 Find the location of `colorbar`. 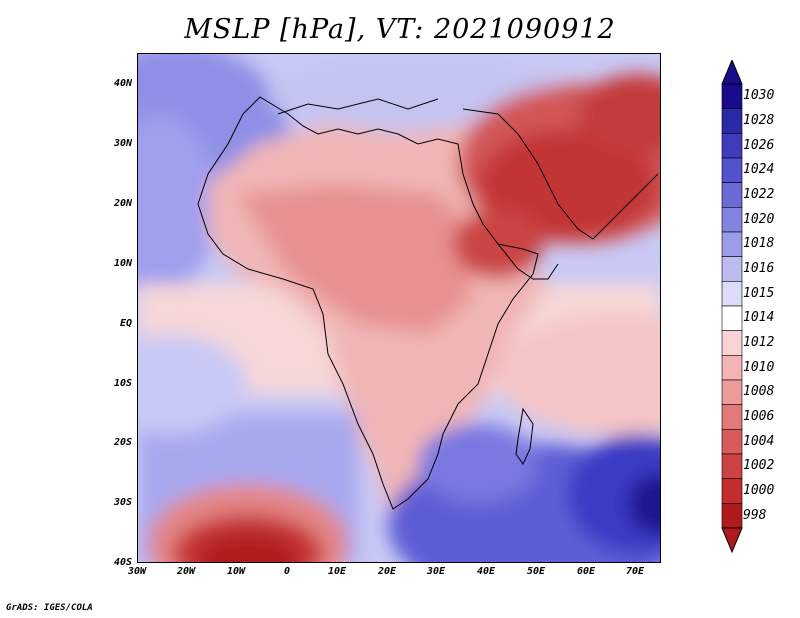

colorbar is located at coordinates (732, 307).